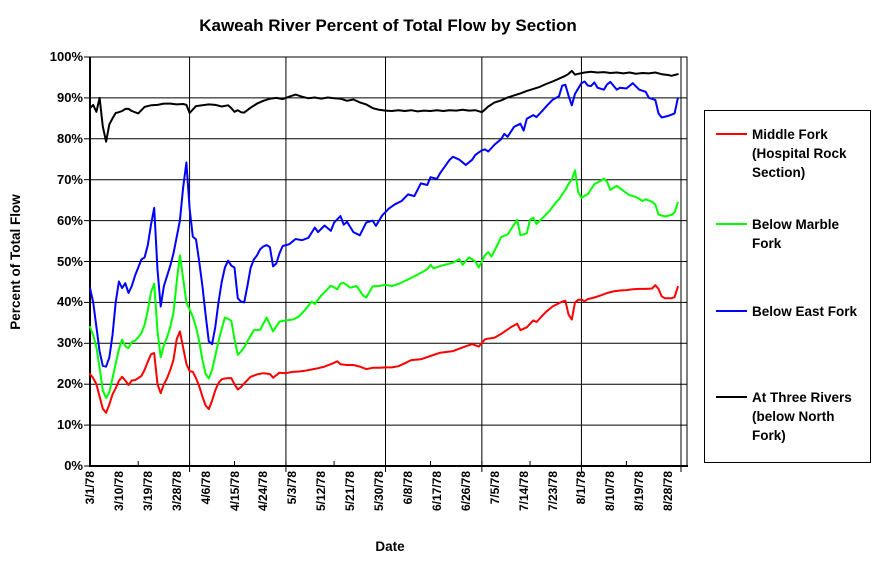  What do you see at coordinates (205, 488) in the screenshot?
I see `x-tick-label-4-6-78: 4/6/78` at bounding box center [205, 488].